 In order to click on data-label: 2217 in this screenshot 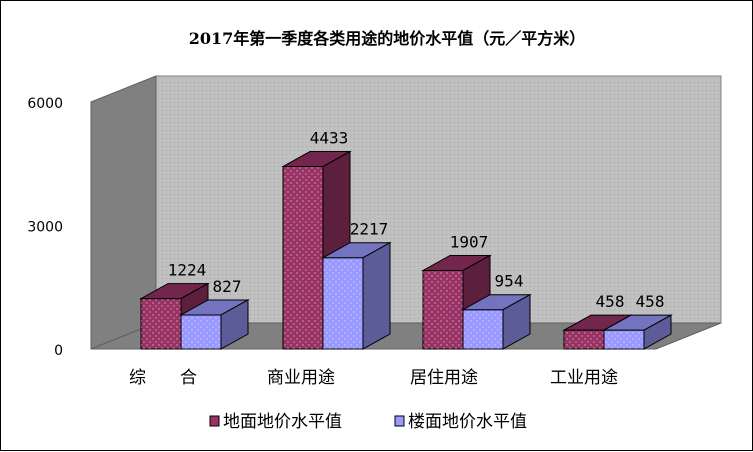, I will do `click(369, 229)`.